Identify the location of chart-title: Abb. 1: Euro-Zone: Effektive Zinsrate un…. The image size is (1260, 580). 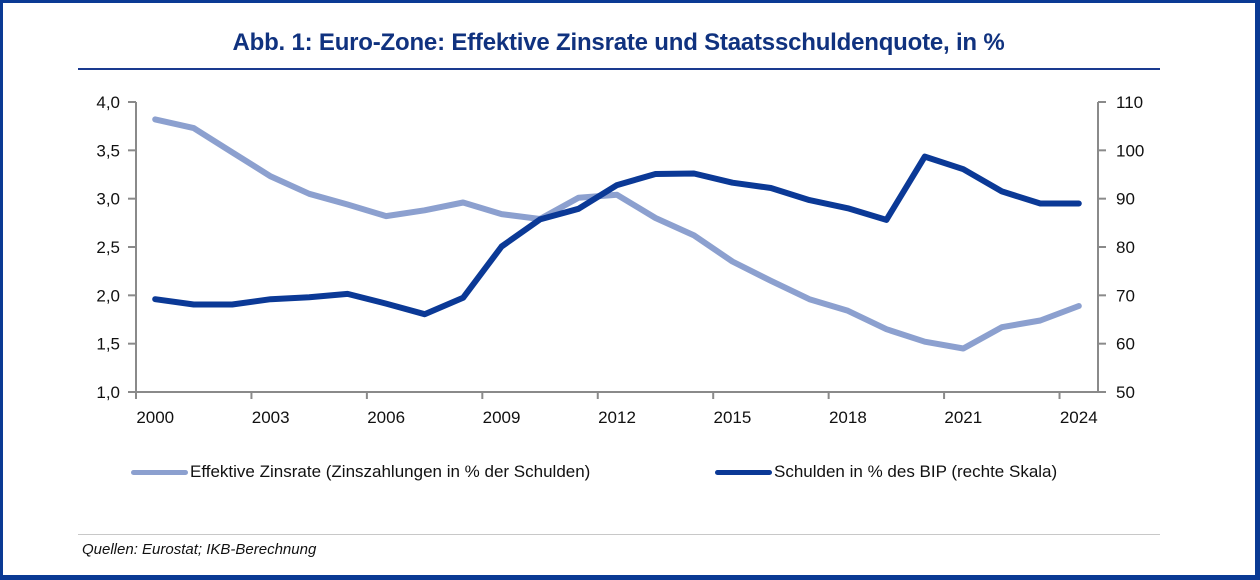
(618, 42).